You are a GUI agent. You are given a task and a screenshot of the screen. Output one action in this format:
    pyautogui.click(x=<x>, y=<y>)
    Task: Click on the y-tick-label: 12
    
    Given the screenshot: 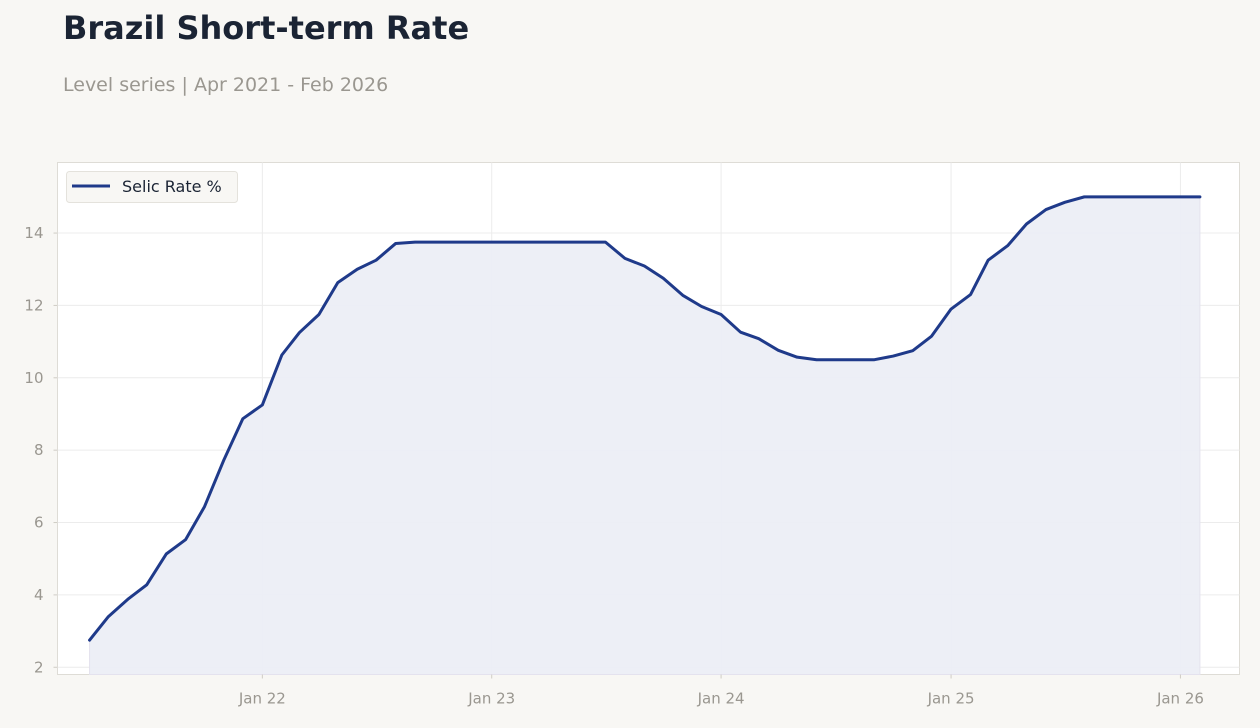 What is the action you would take?
    pyautogui.click(x=33, y=305)
    